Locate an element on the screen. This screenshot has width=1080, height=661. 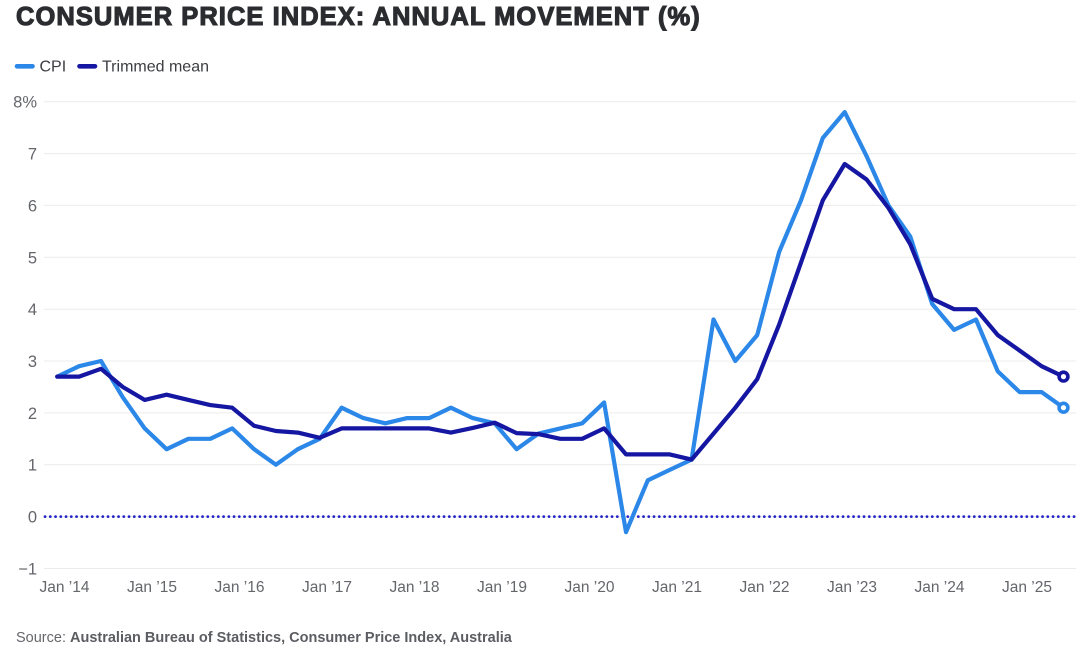
svg-text: Jan ’14 is located at coordinates (65, 587).